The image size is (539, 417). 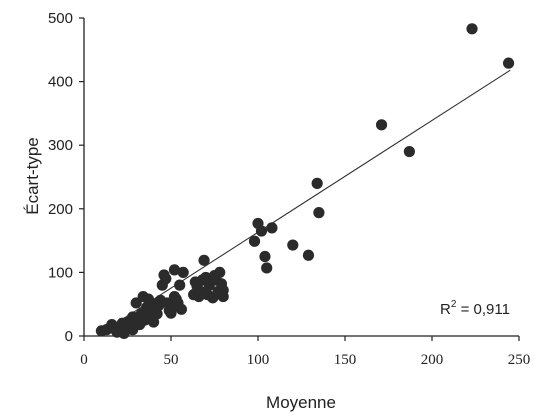 What do you see at coordinates (519, 360) in the screenshot?
I see `x-tick-label: 250` at bounding box center [519, 360].